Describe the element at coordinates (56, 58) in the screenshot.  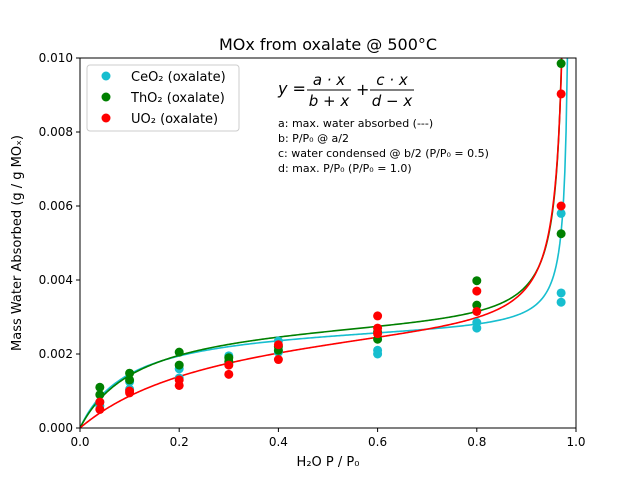
I see `y-tick-label: 0.010` at that location.